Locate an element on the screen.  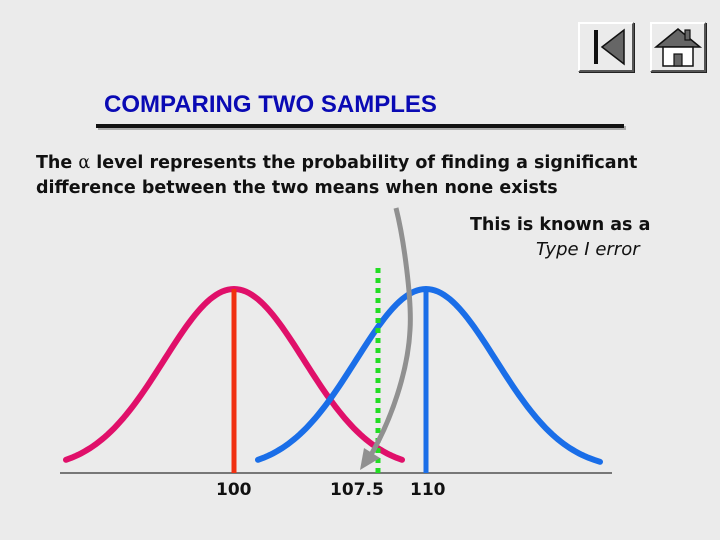
pointer-arrow is located at coordinates (389, 334).